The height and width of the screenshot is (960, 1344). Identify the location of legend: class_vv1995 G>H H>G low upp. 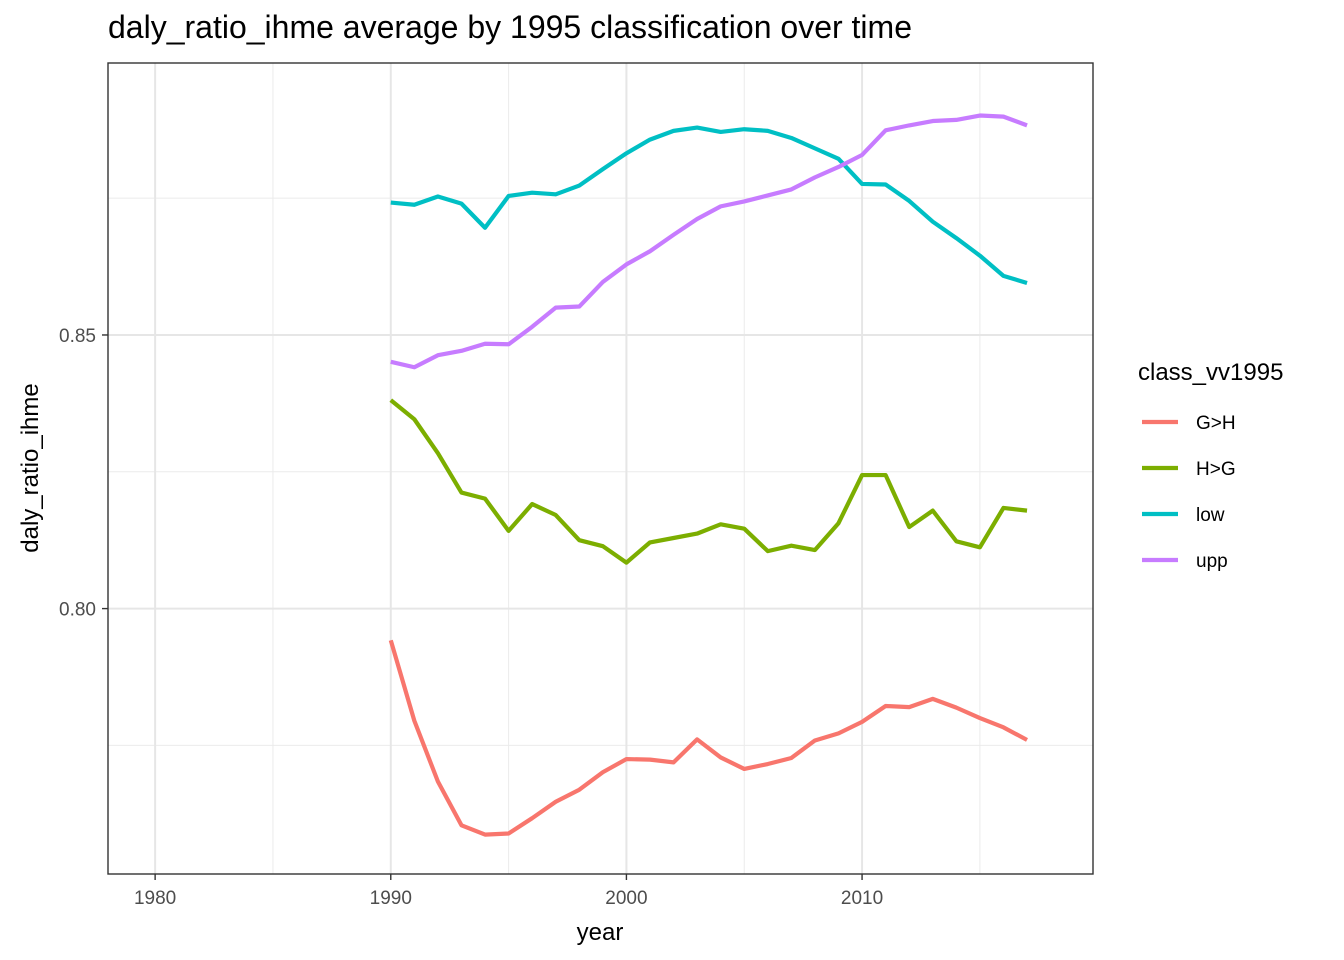
(1210, 465).